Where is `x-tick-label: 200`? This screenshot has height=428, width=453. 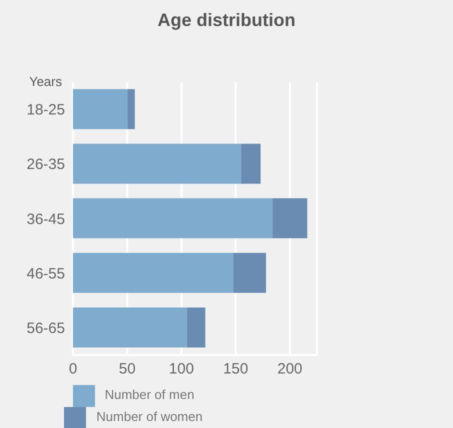 x-tick-label: 200 is located at coordinates (289, 369).